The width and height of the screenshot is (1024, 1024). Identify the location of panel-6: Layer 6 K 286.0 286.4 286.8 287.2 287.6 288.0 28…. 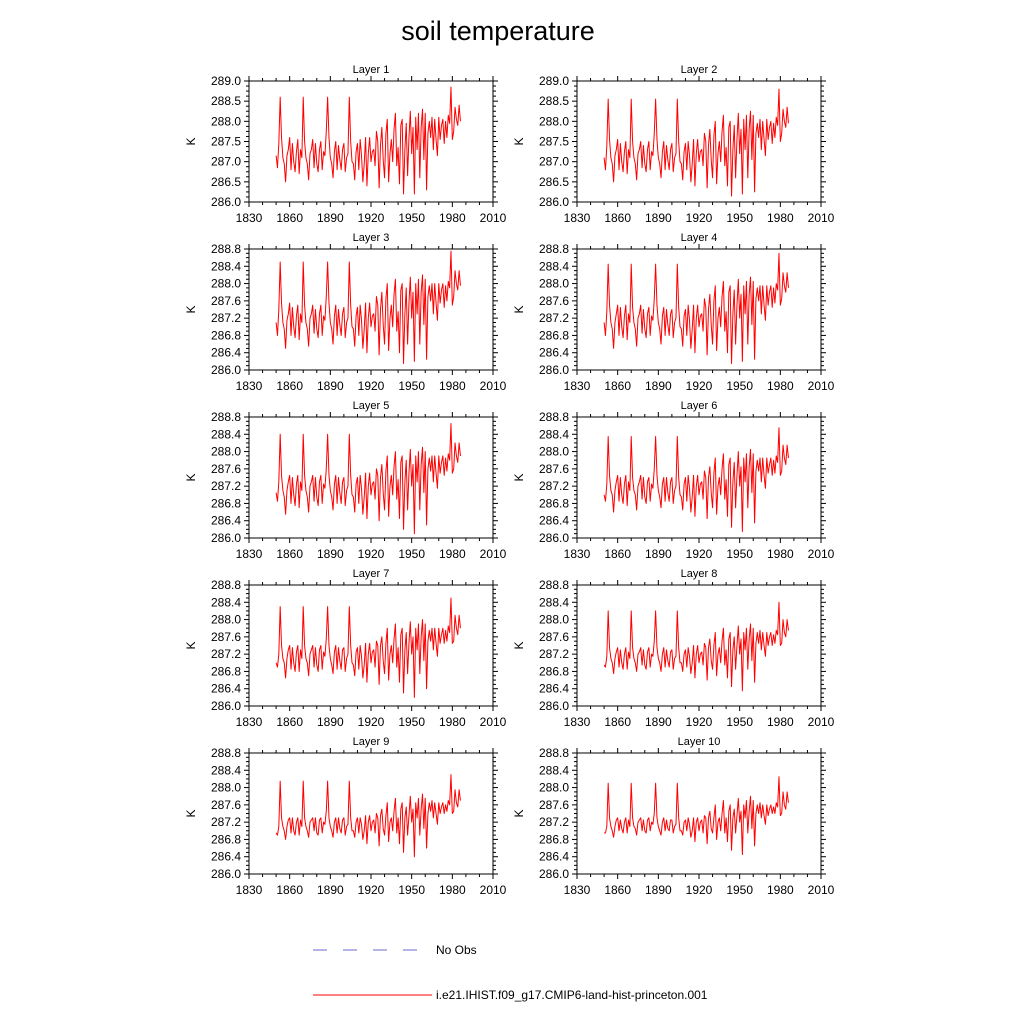
(673, 480).